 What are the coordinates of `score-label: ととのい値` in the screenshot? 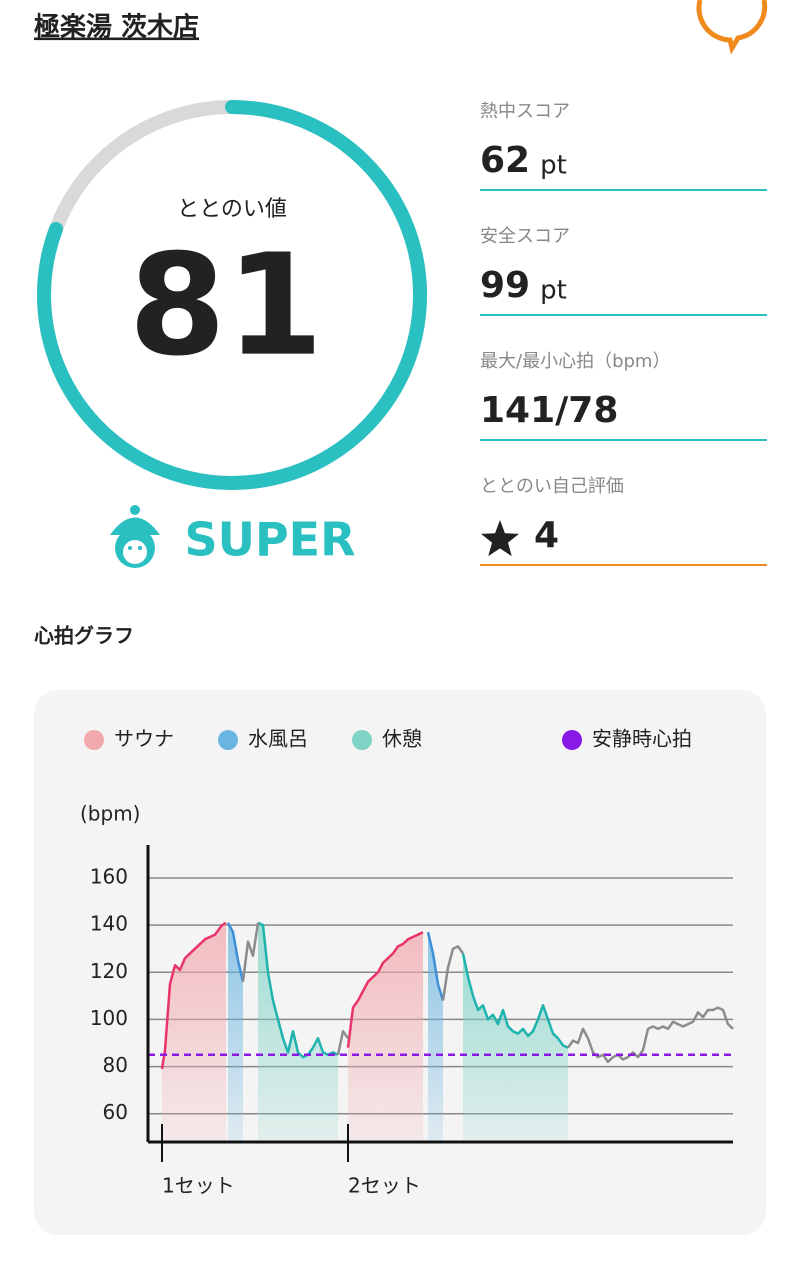 It's located at (232, 209).